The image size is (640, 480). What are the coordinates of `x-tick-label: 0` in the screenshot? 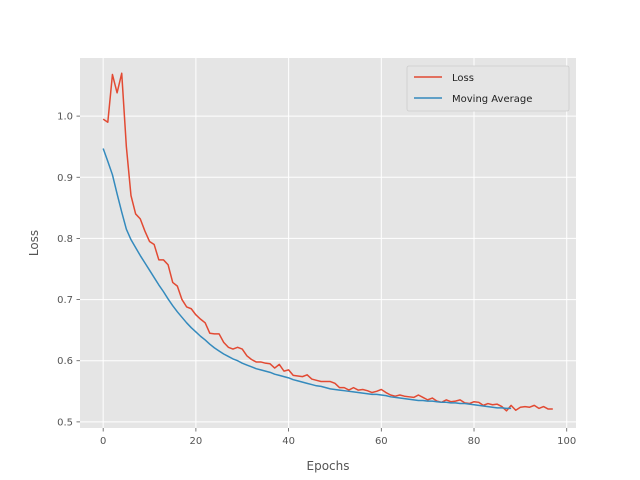 It's located at (103, 441).